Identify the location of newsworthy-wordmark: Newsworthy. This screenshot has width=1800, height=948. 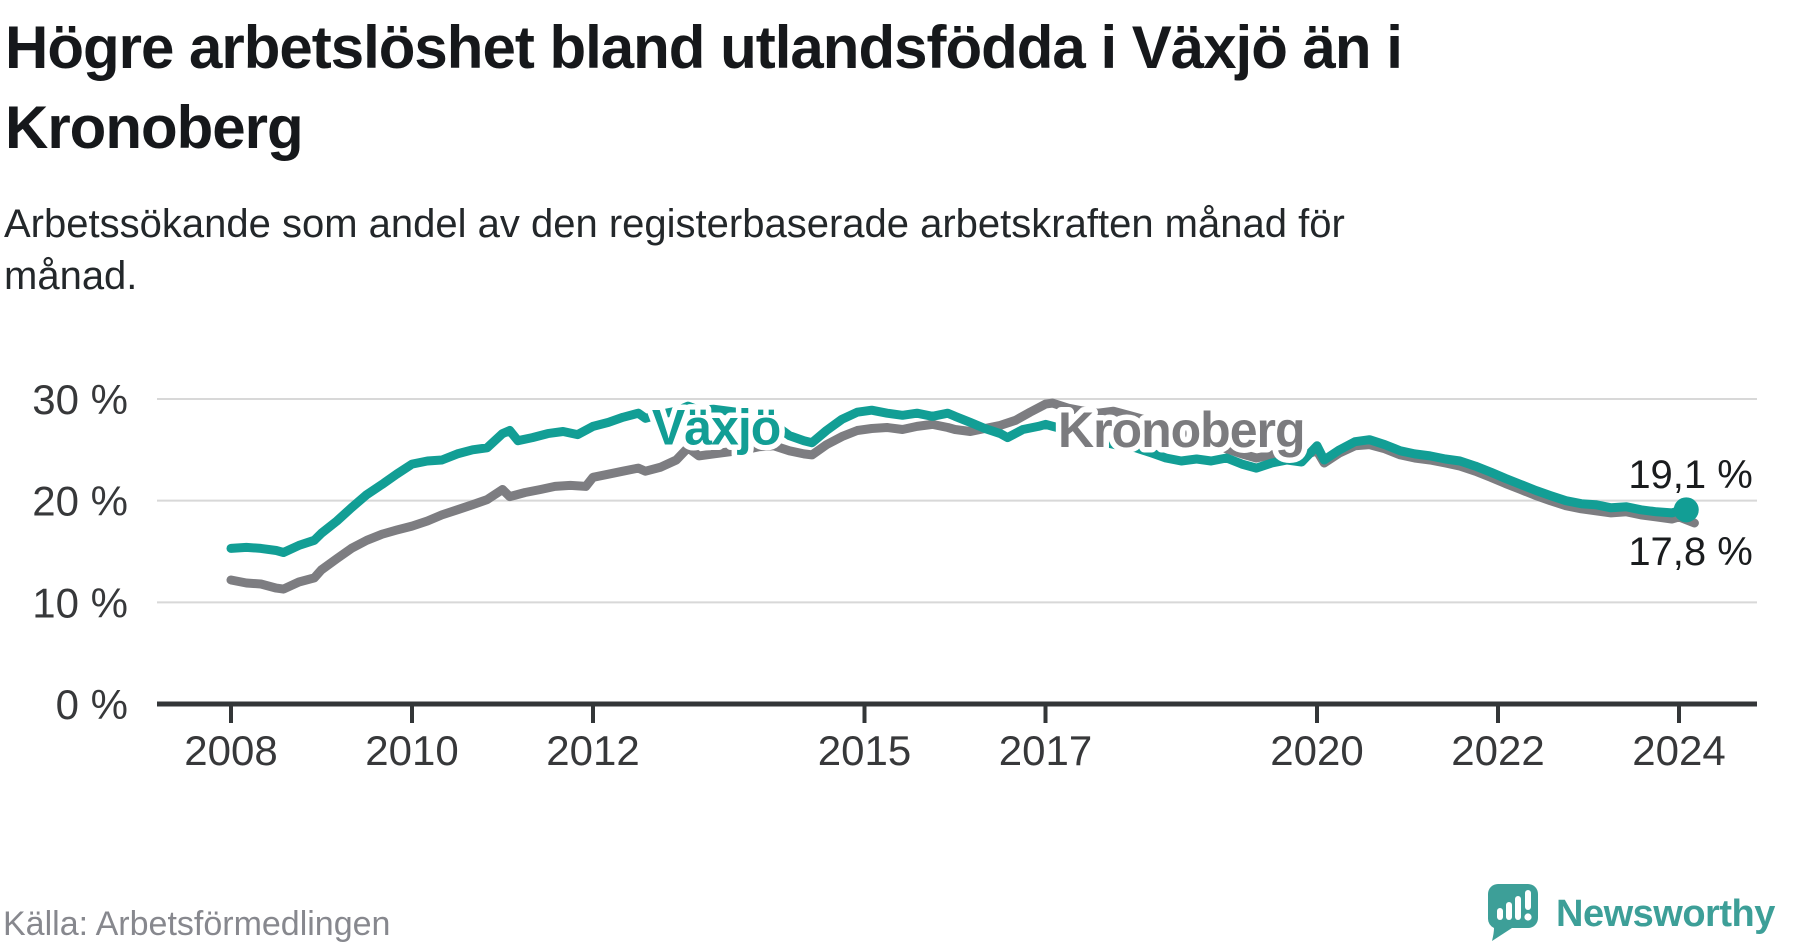
(1665, 914).